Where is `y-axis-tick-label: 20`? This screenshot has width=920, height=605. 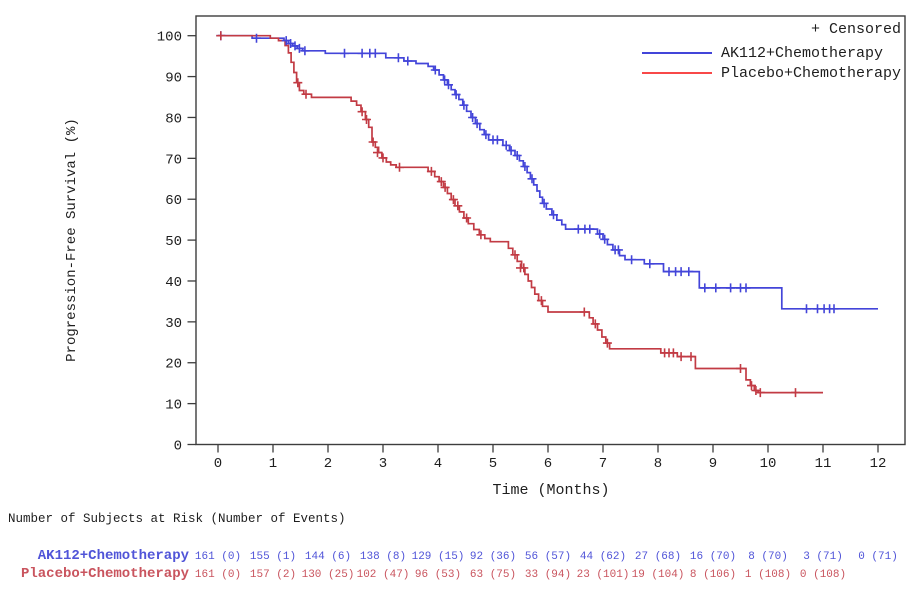 y-axis-tick-label: 20 is located at coordinates (173, 365).